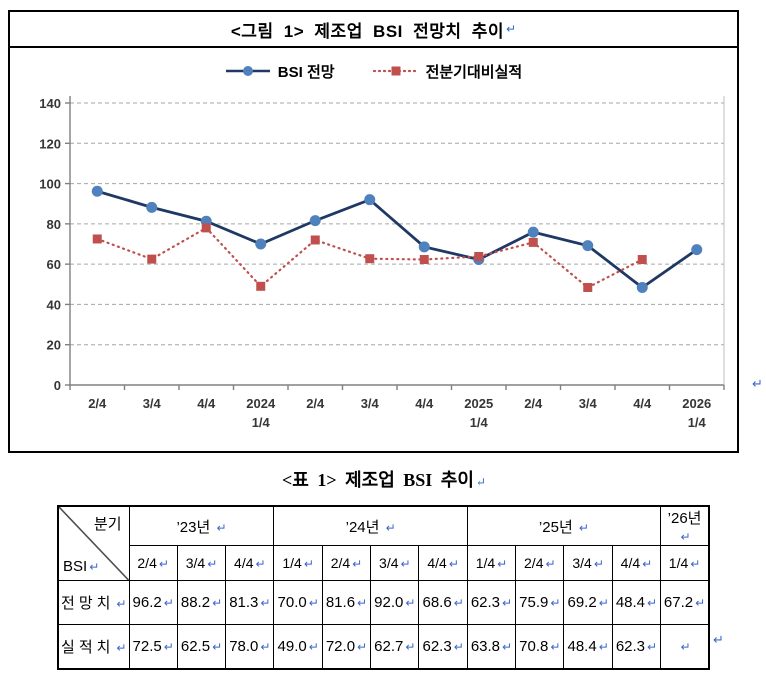 The width and height of the screenshot is (766, 688). I want to click on value-cell: ↵, so click(685, 647).